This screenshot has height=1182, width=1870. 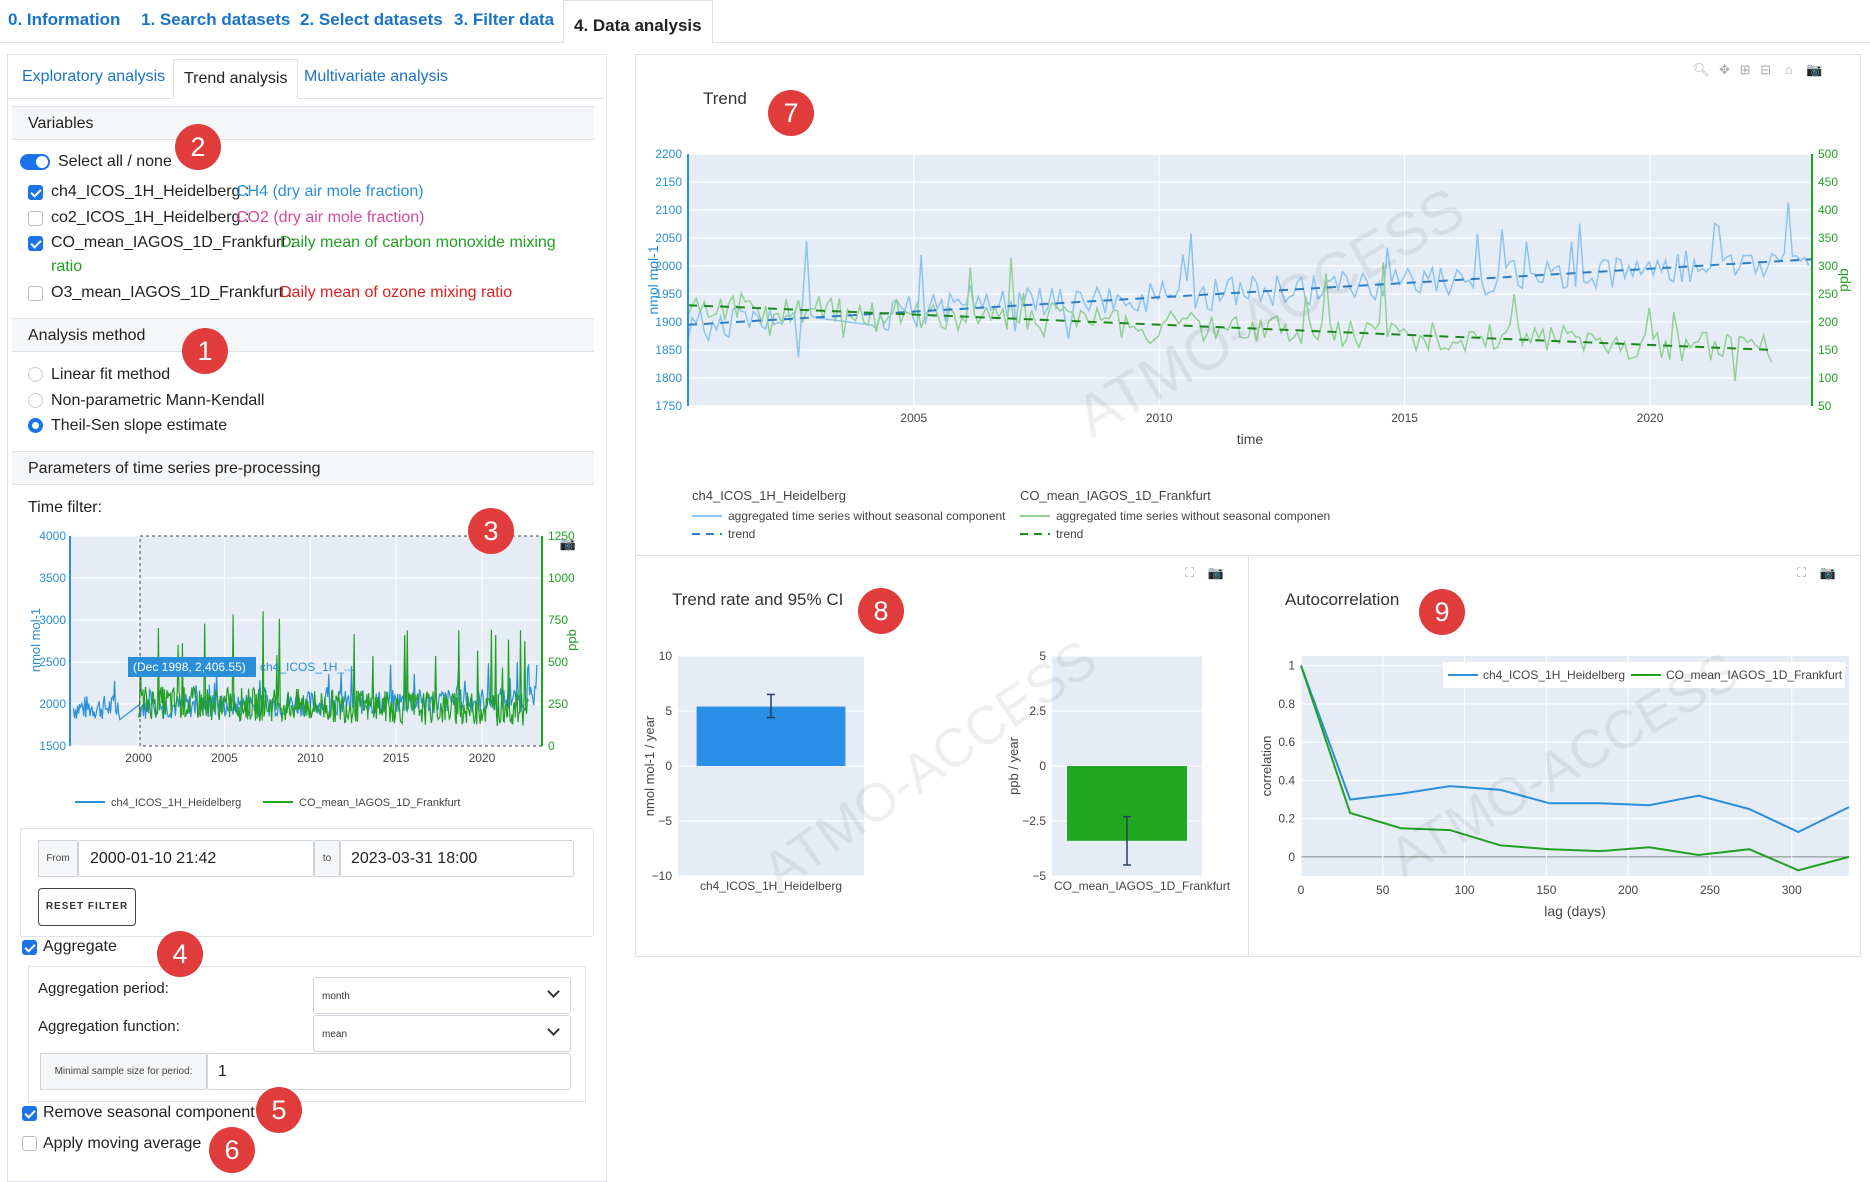 I want to click on mini-y-left-tick: 2000, so click(x=52, y=704).